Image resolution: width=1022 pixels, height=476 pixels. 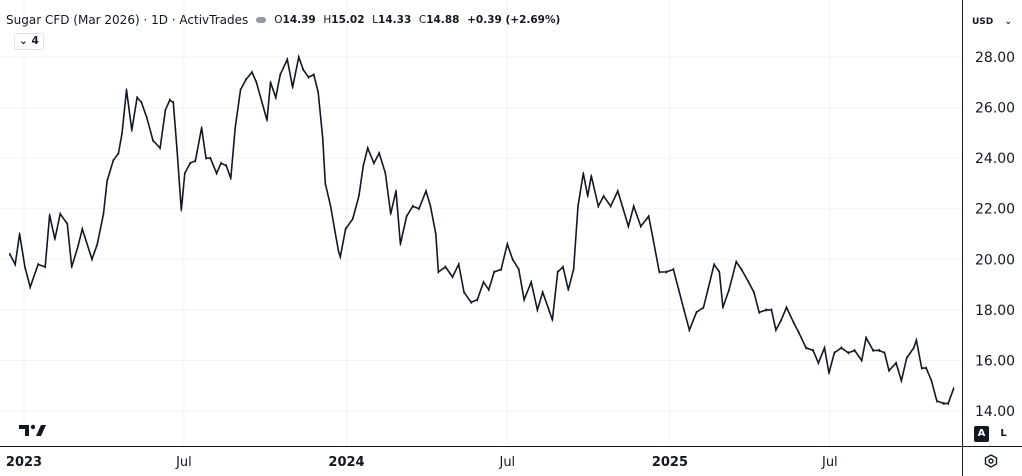 What do you see at coordinates (422, 462) in the screenshot?
I see `time-axis: 2023 Jul 2024 Jul 2025 Jul` at bounding box center [422, 462].